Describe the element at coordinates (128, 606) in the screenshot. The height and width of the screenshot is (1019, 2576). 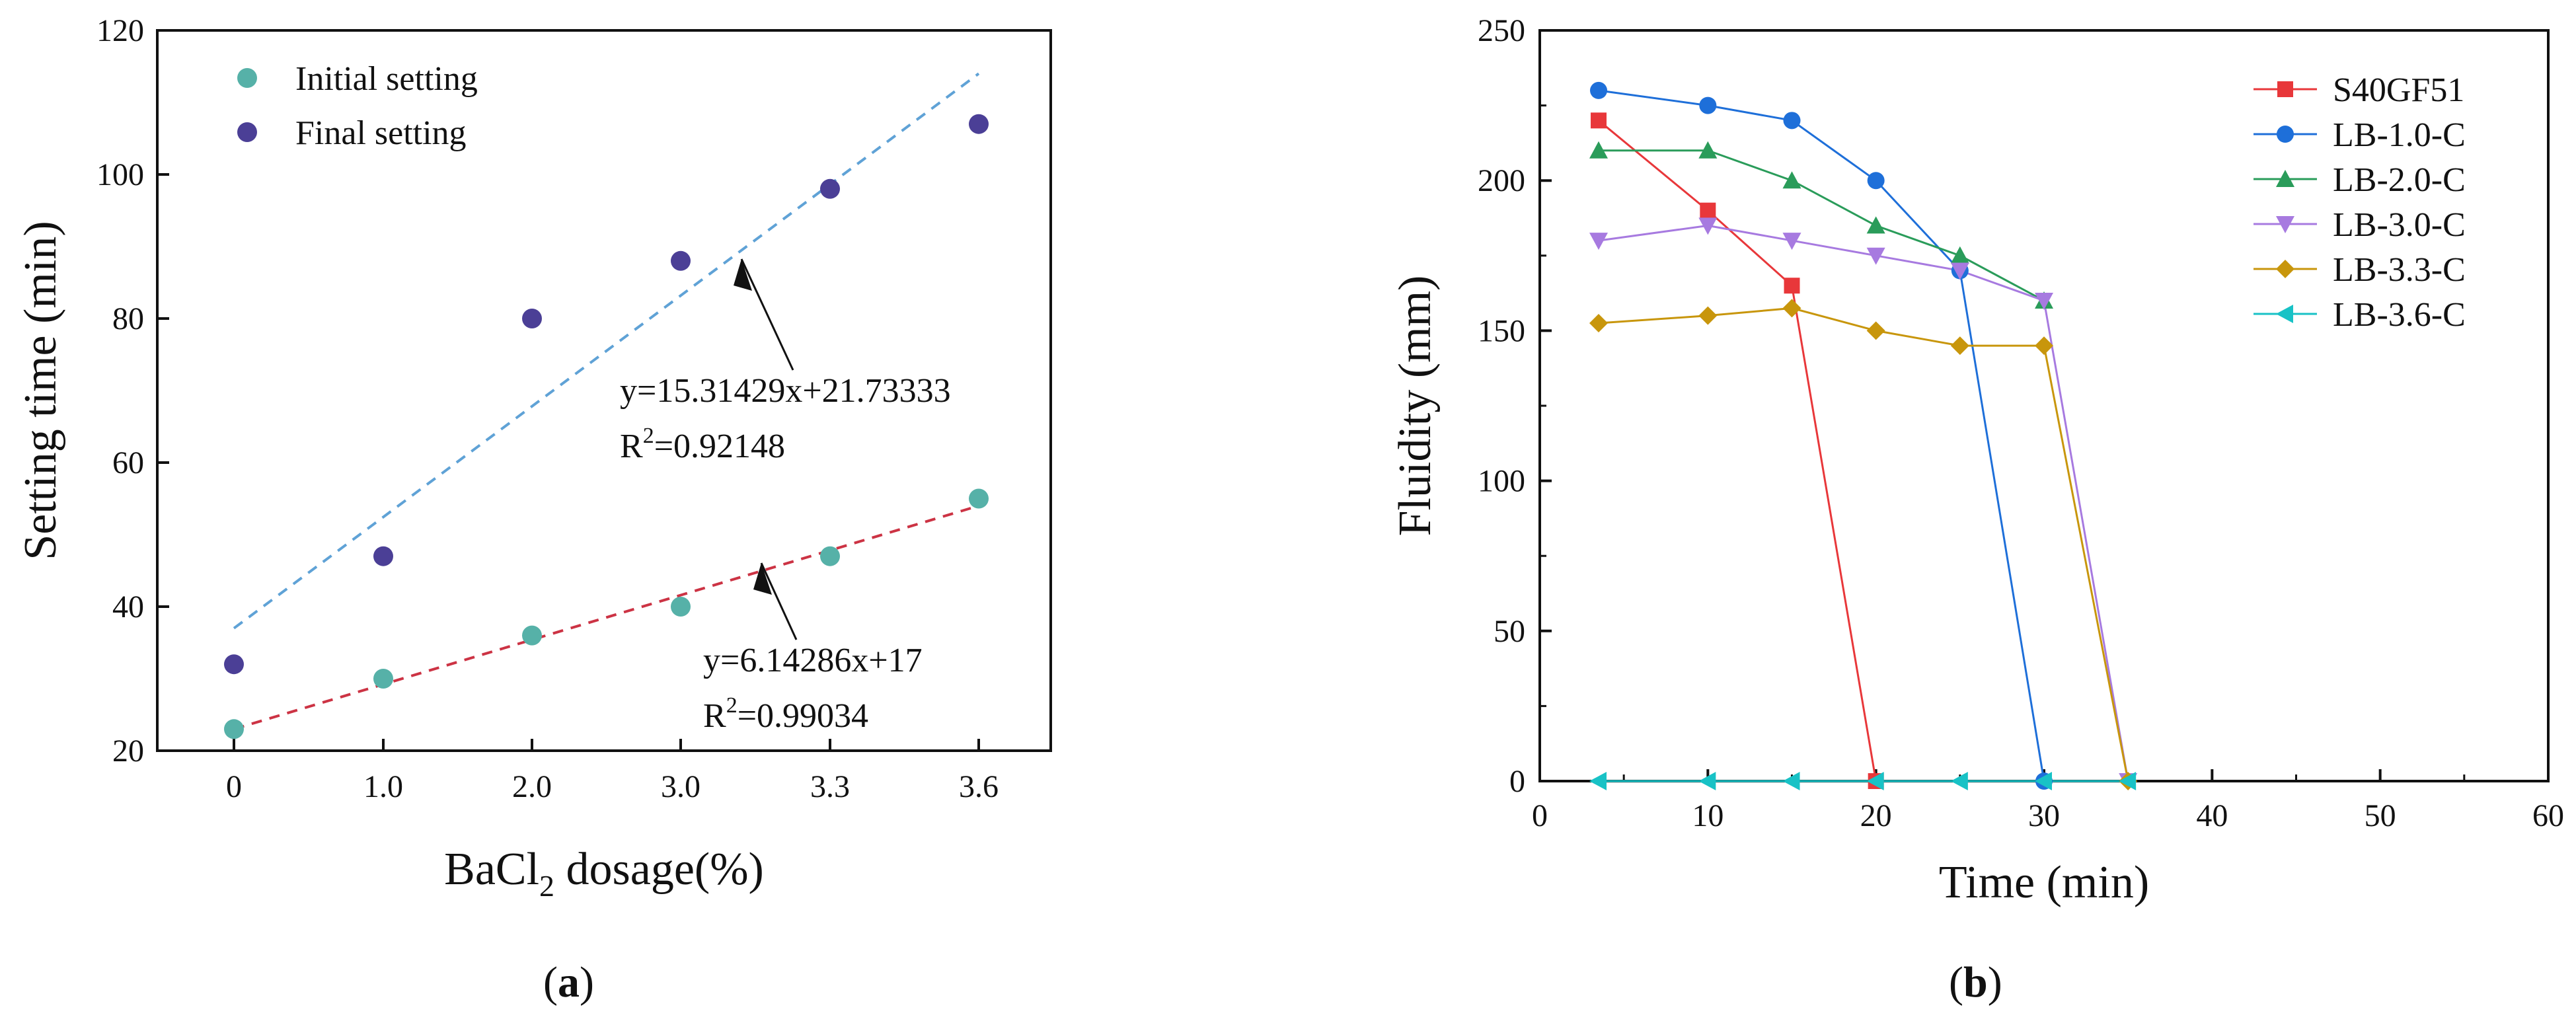
I see `y-tick-label-40: 40` at that location.